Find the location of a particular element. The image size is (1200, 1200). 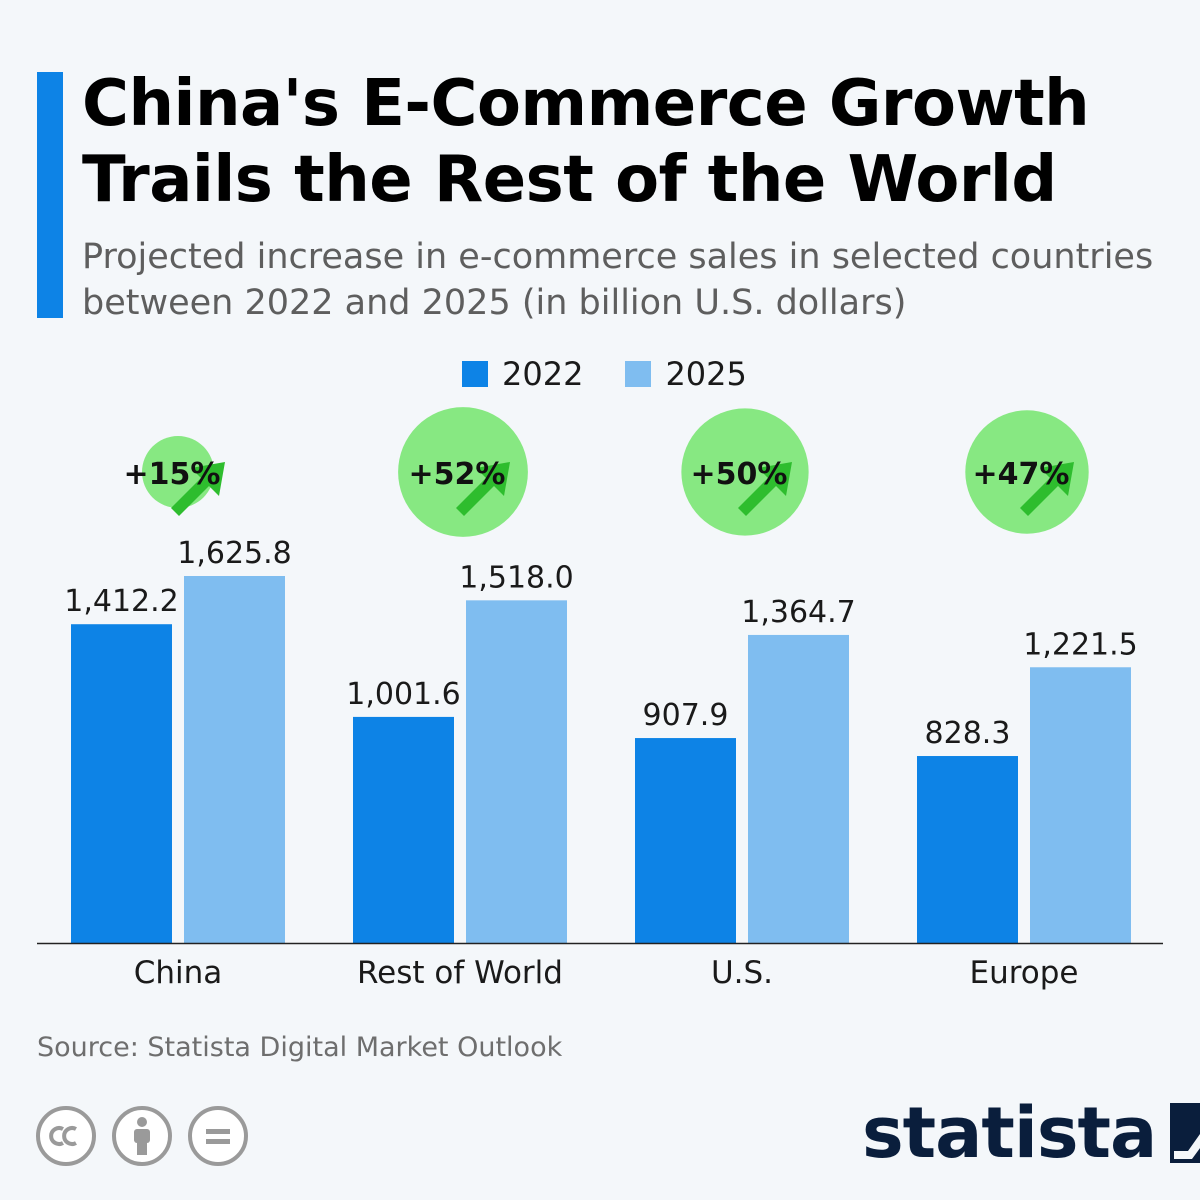

data-label: 1,364.7 is located at coordinates (798, 612).